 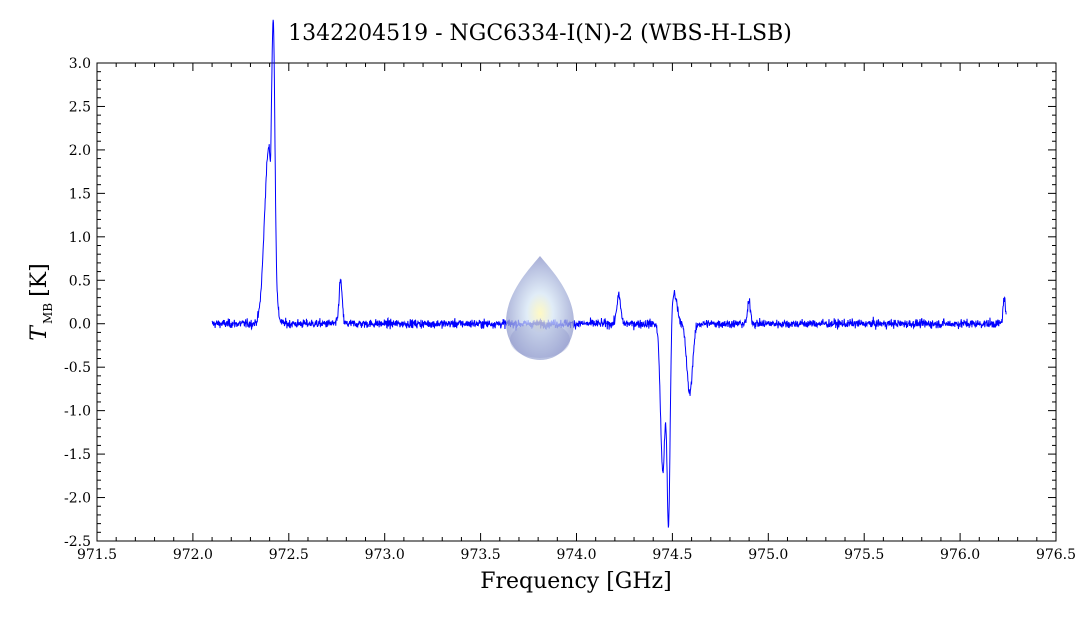 I want to click on y-tick-label: 2.0, so click(x=80, y=151).